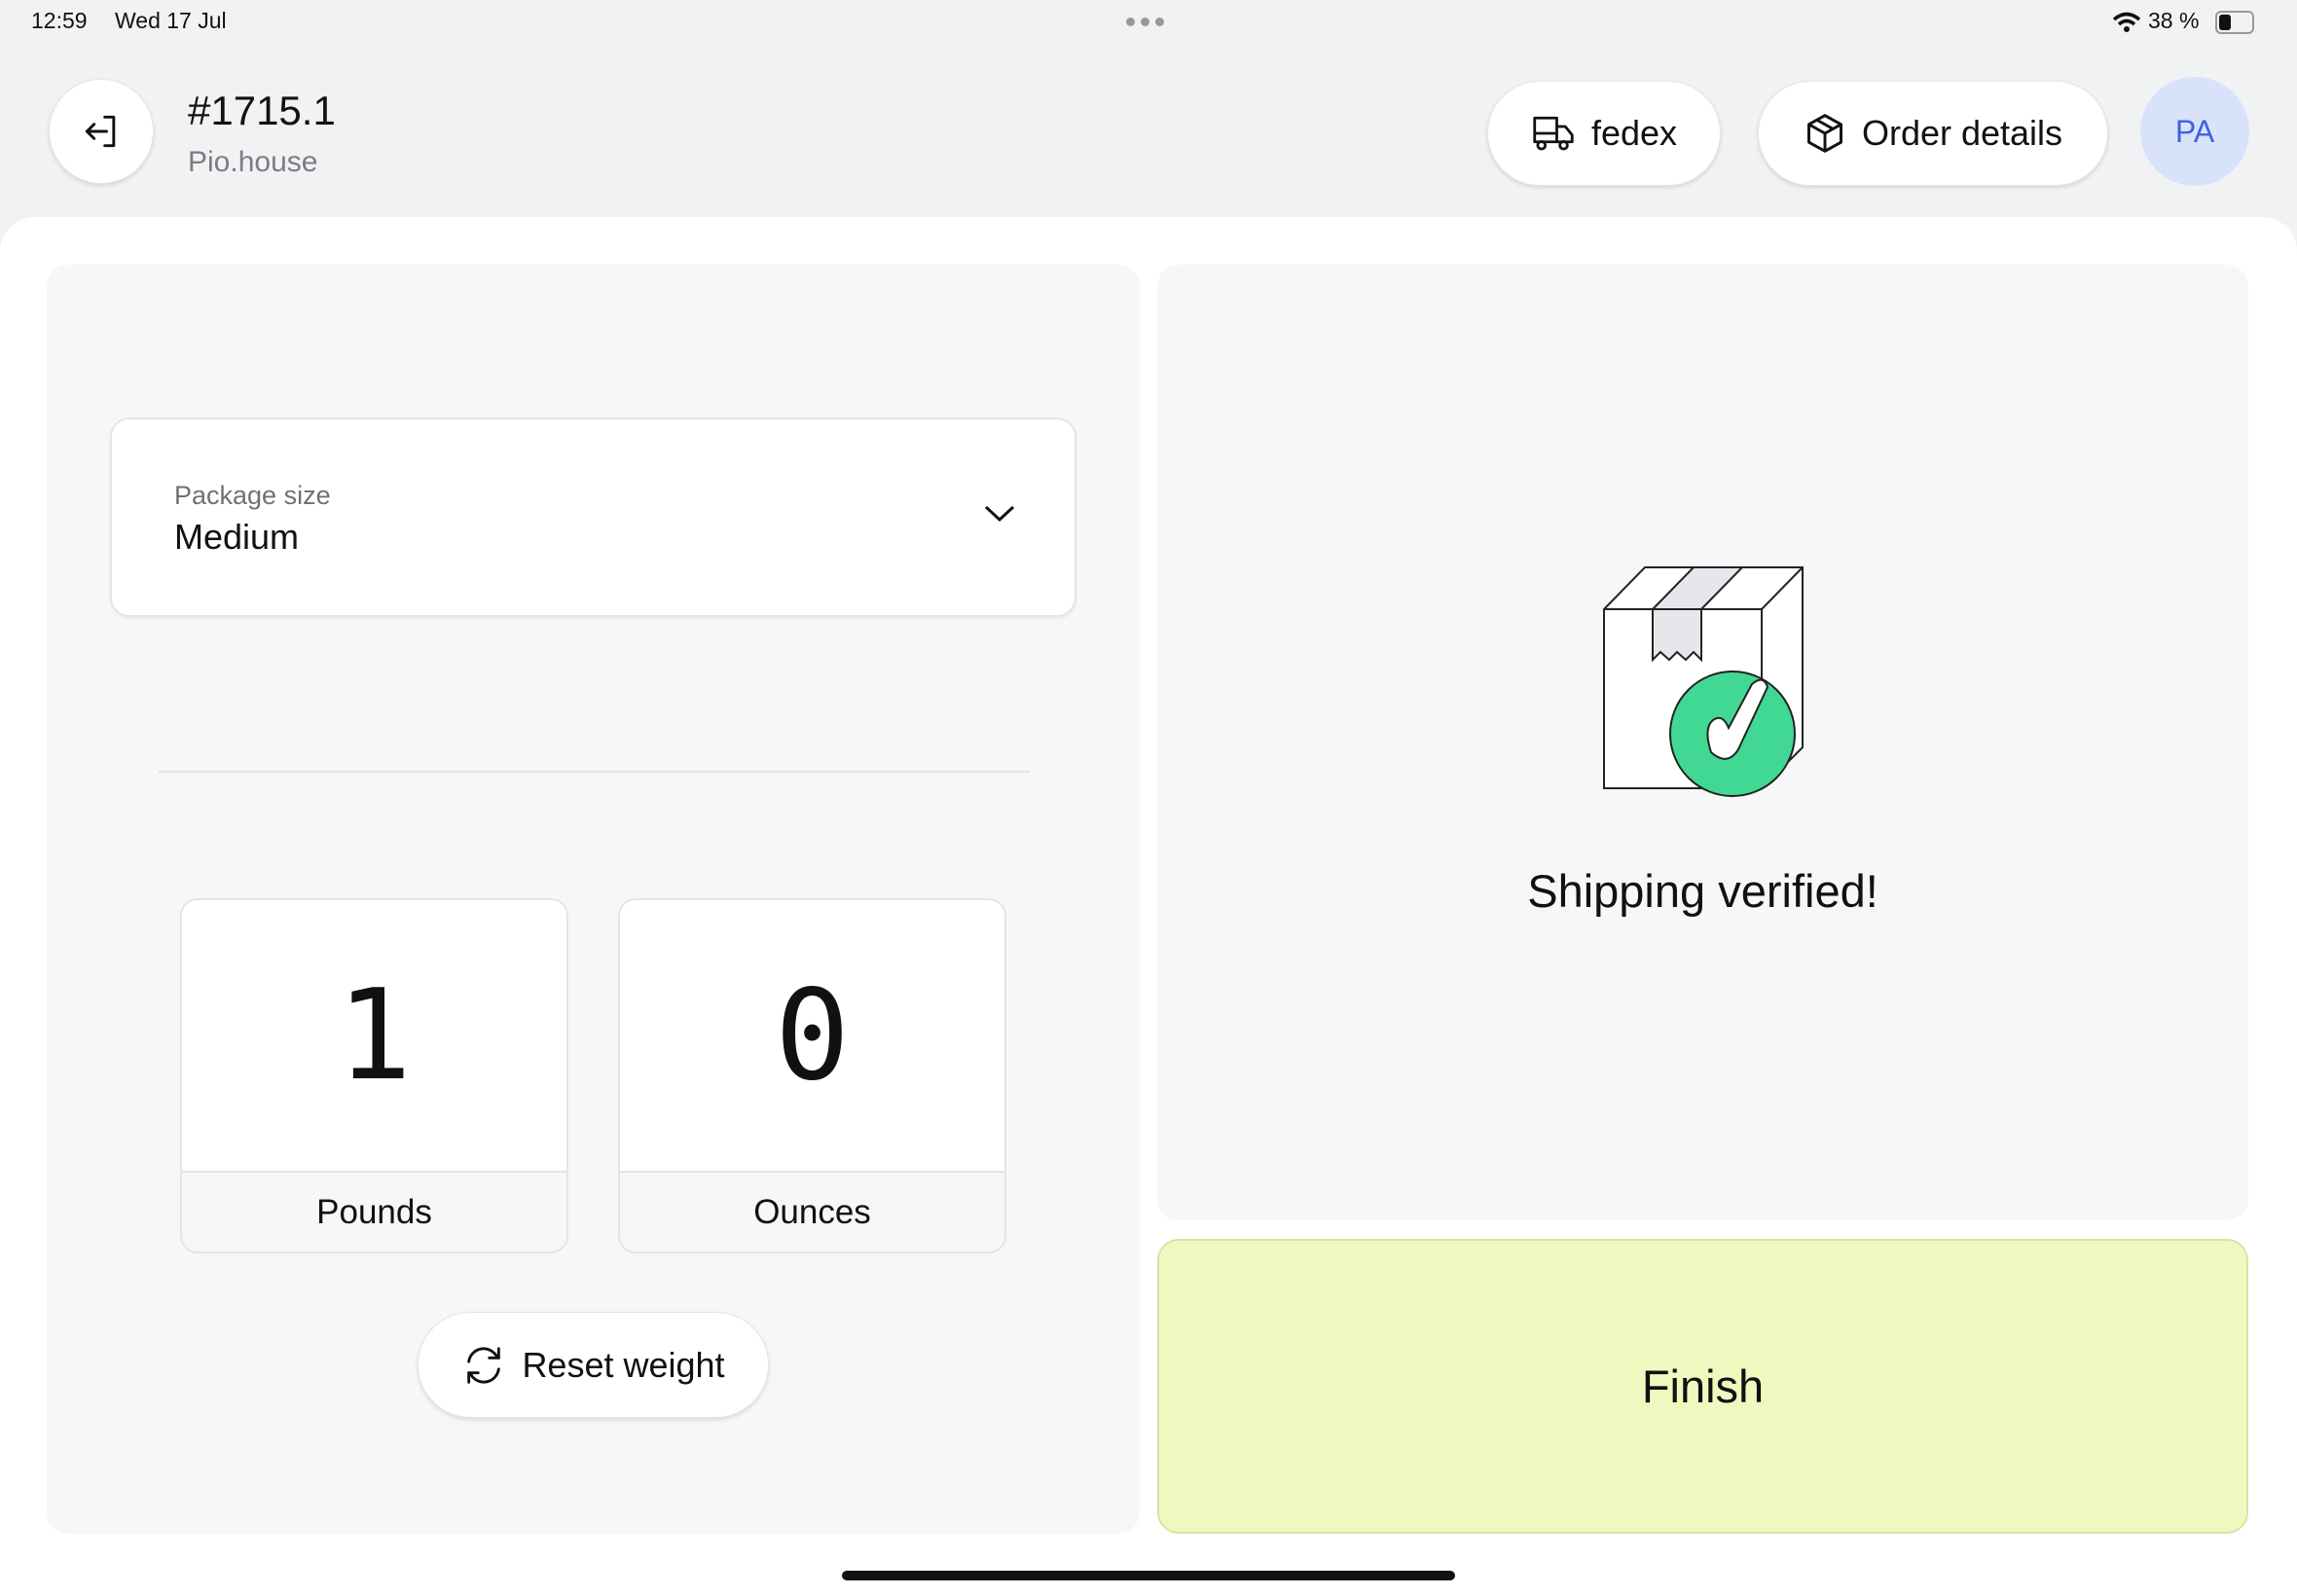  What do you see at coordinates (237, 537) in the screenshot?
I see `package-size-value: Medium` at bounding box center [237, 537].